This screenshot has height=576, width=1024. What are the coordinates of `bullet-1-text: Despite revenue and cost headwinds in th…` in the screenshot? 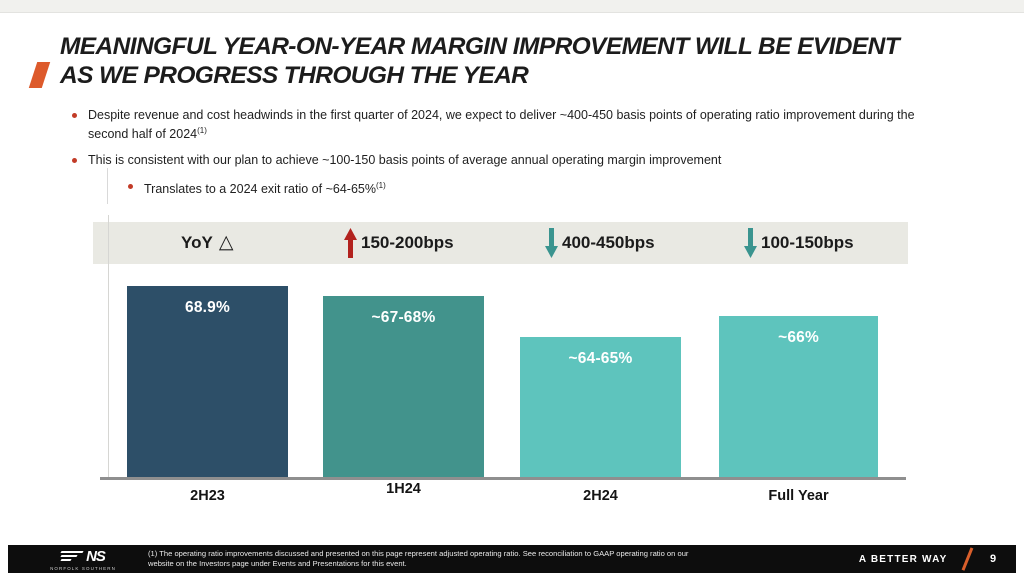 It's located at (501, 125).